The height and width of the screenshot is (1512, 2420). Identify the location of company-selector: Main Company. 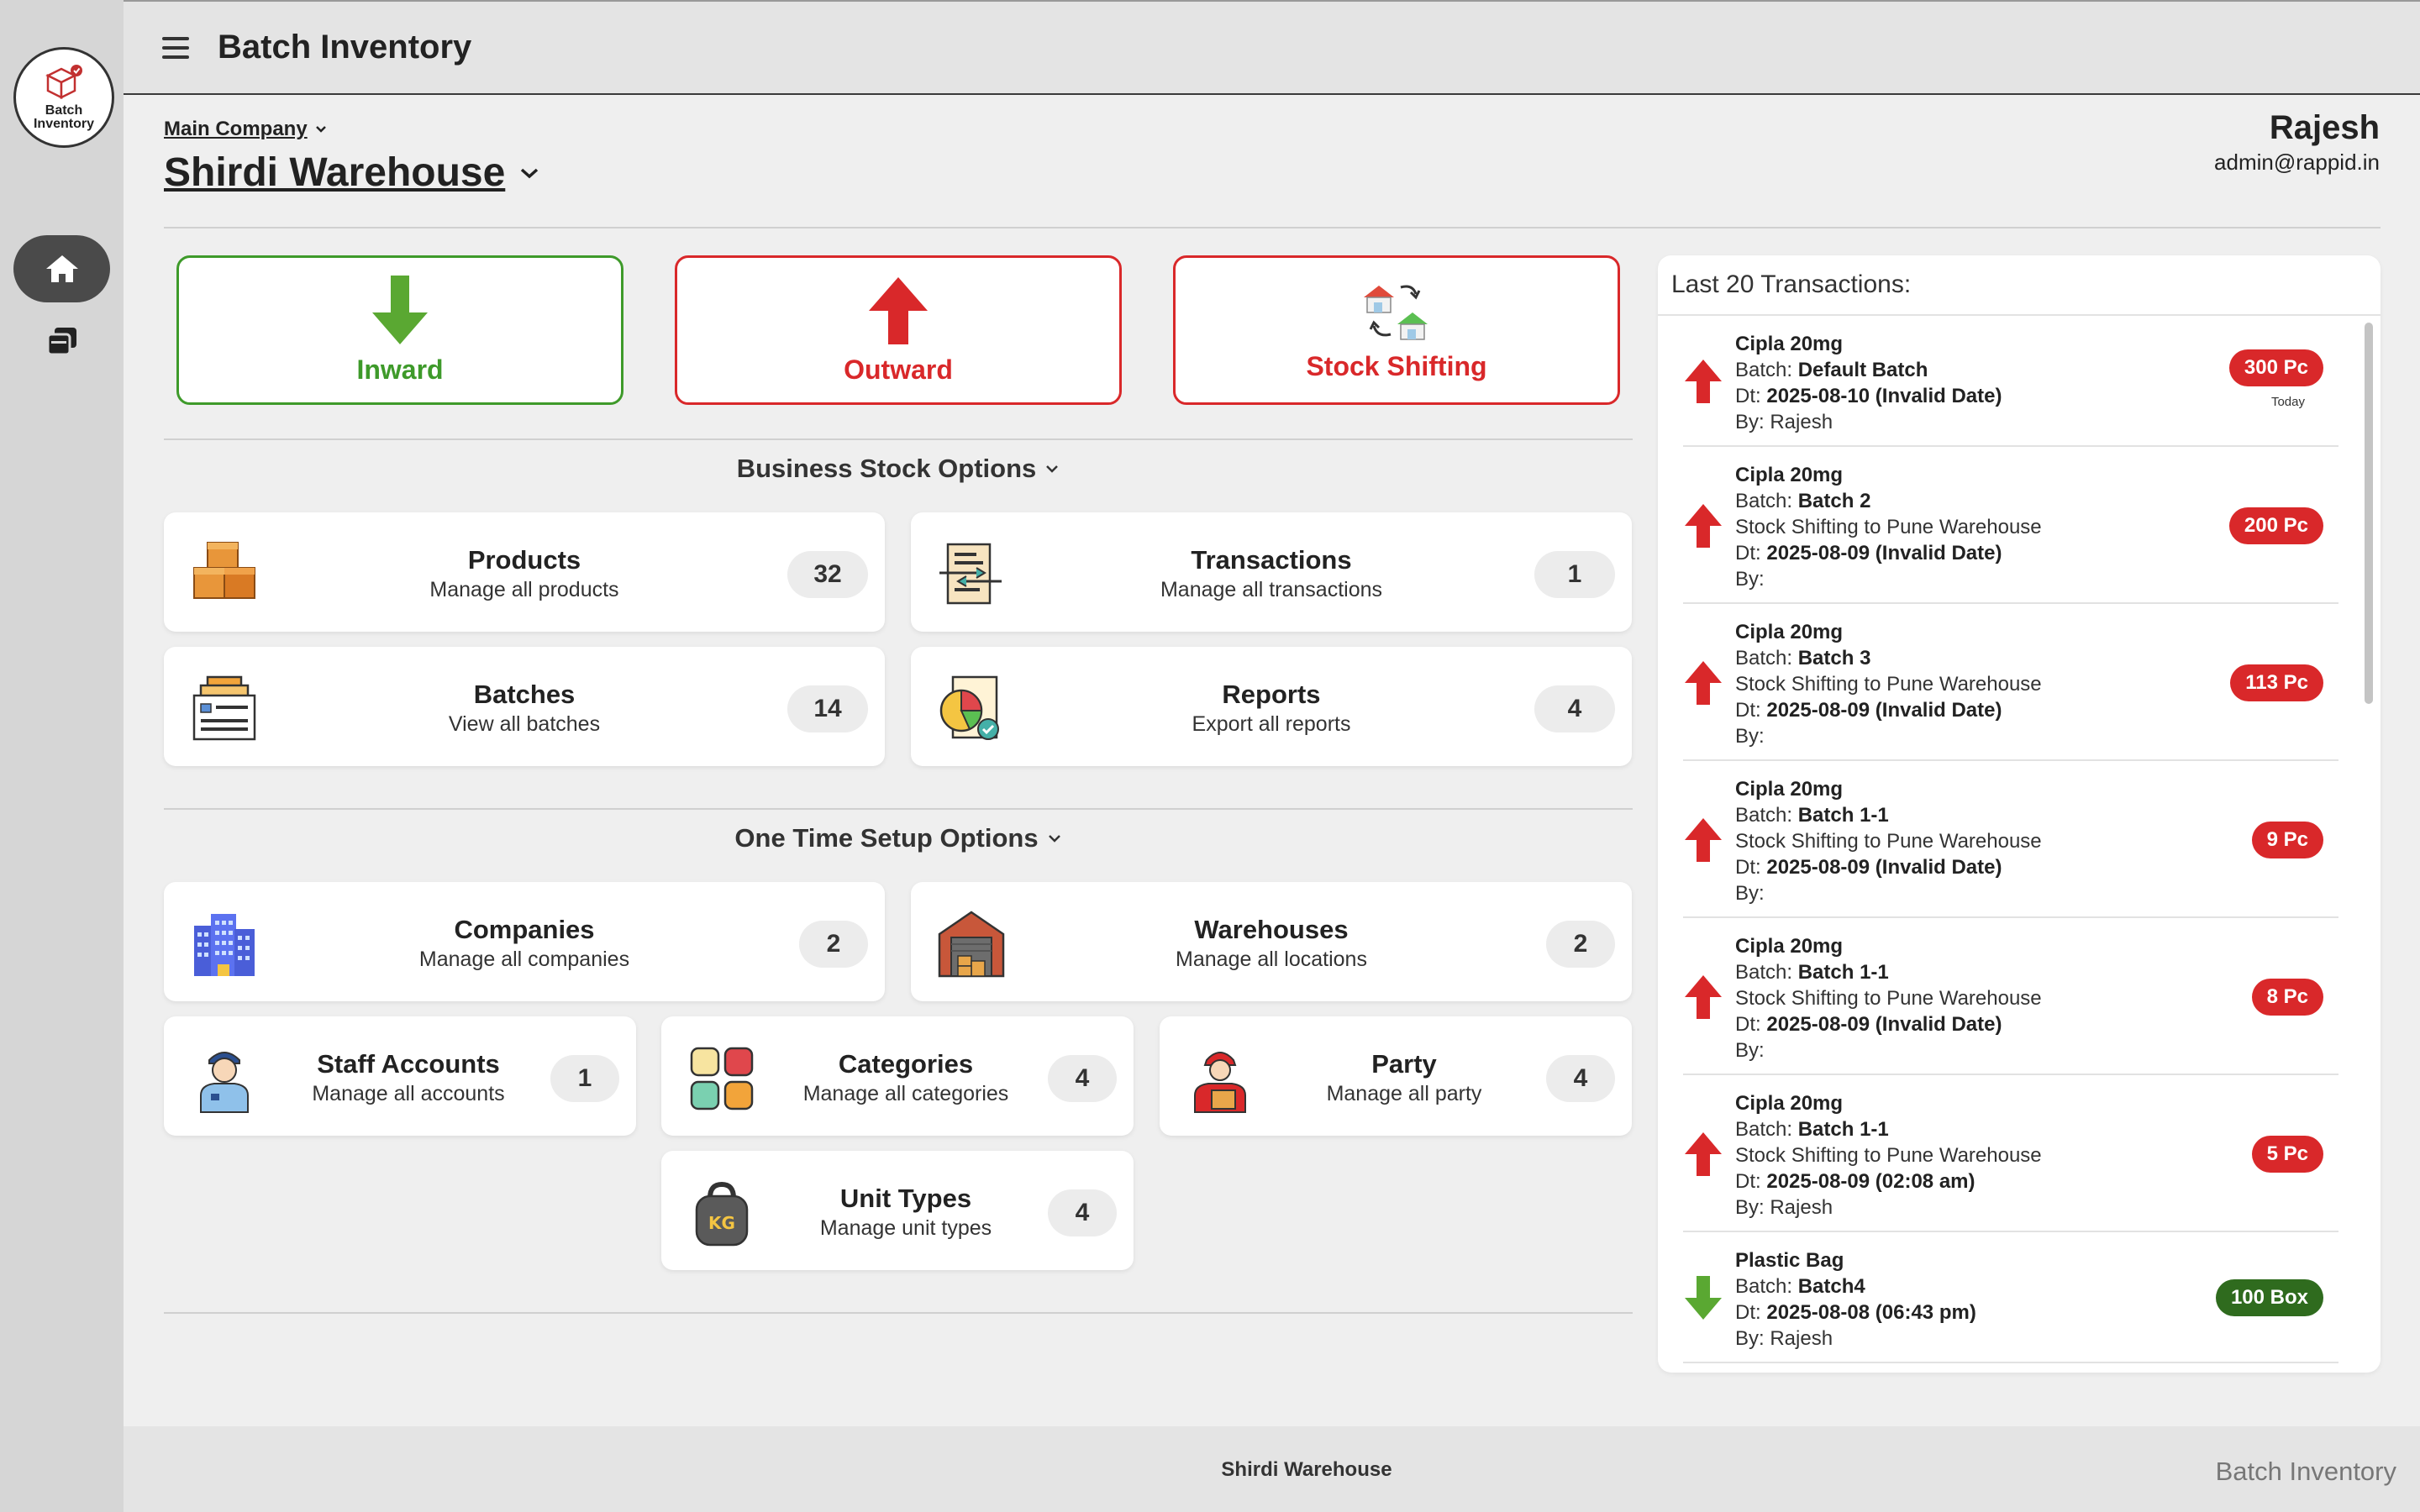
(246, 129).